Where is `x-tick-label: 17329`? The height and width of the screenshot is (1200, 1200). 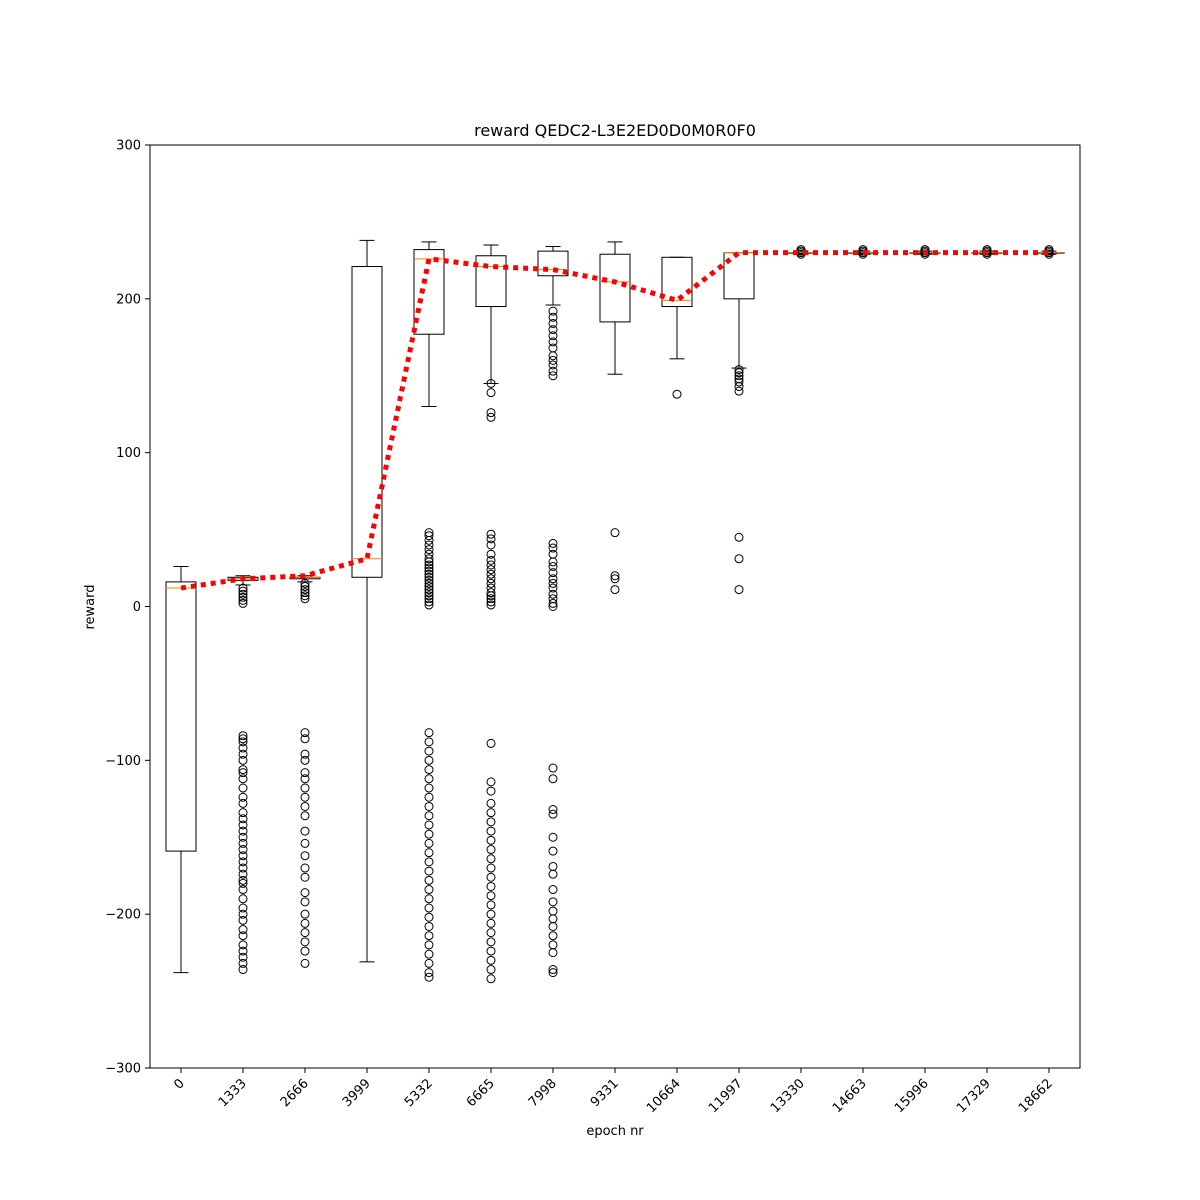 x-tick-label: 17329 is located at coordinates (974, 1096).